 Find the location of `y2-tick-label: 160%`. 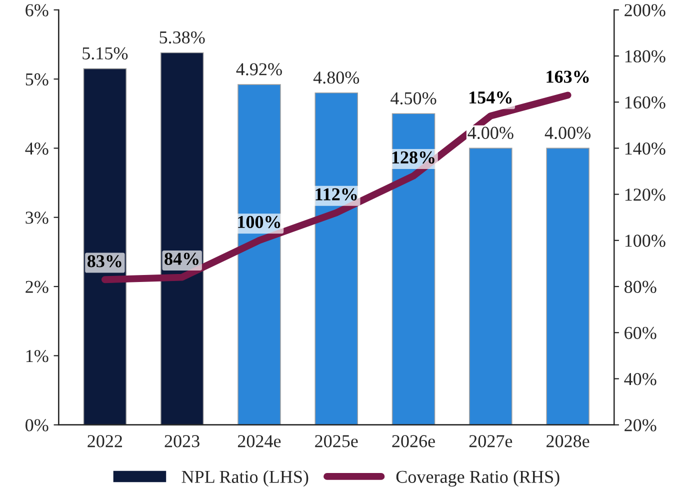

y2-tick-label: 160% is located at coordinates (645, 102).